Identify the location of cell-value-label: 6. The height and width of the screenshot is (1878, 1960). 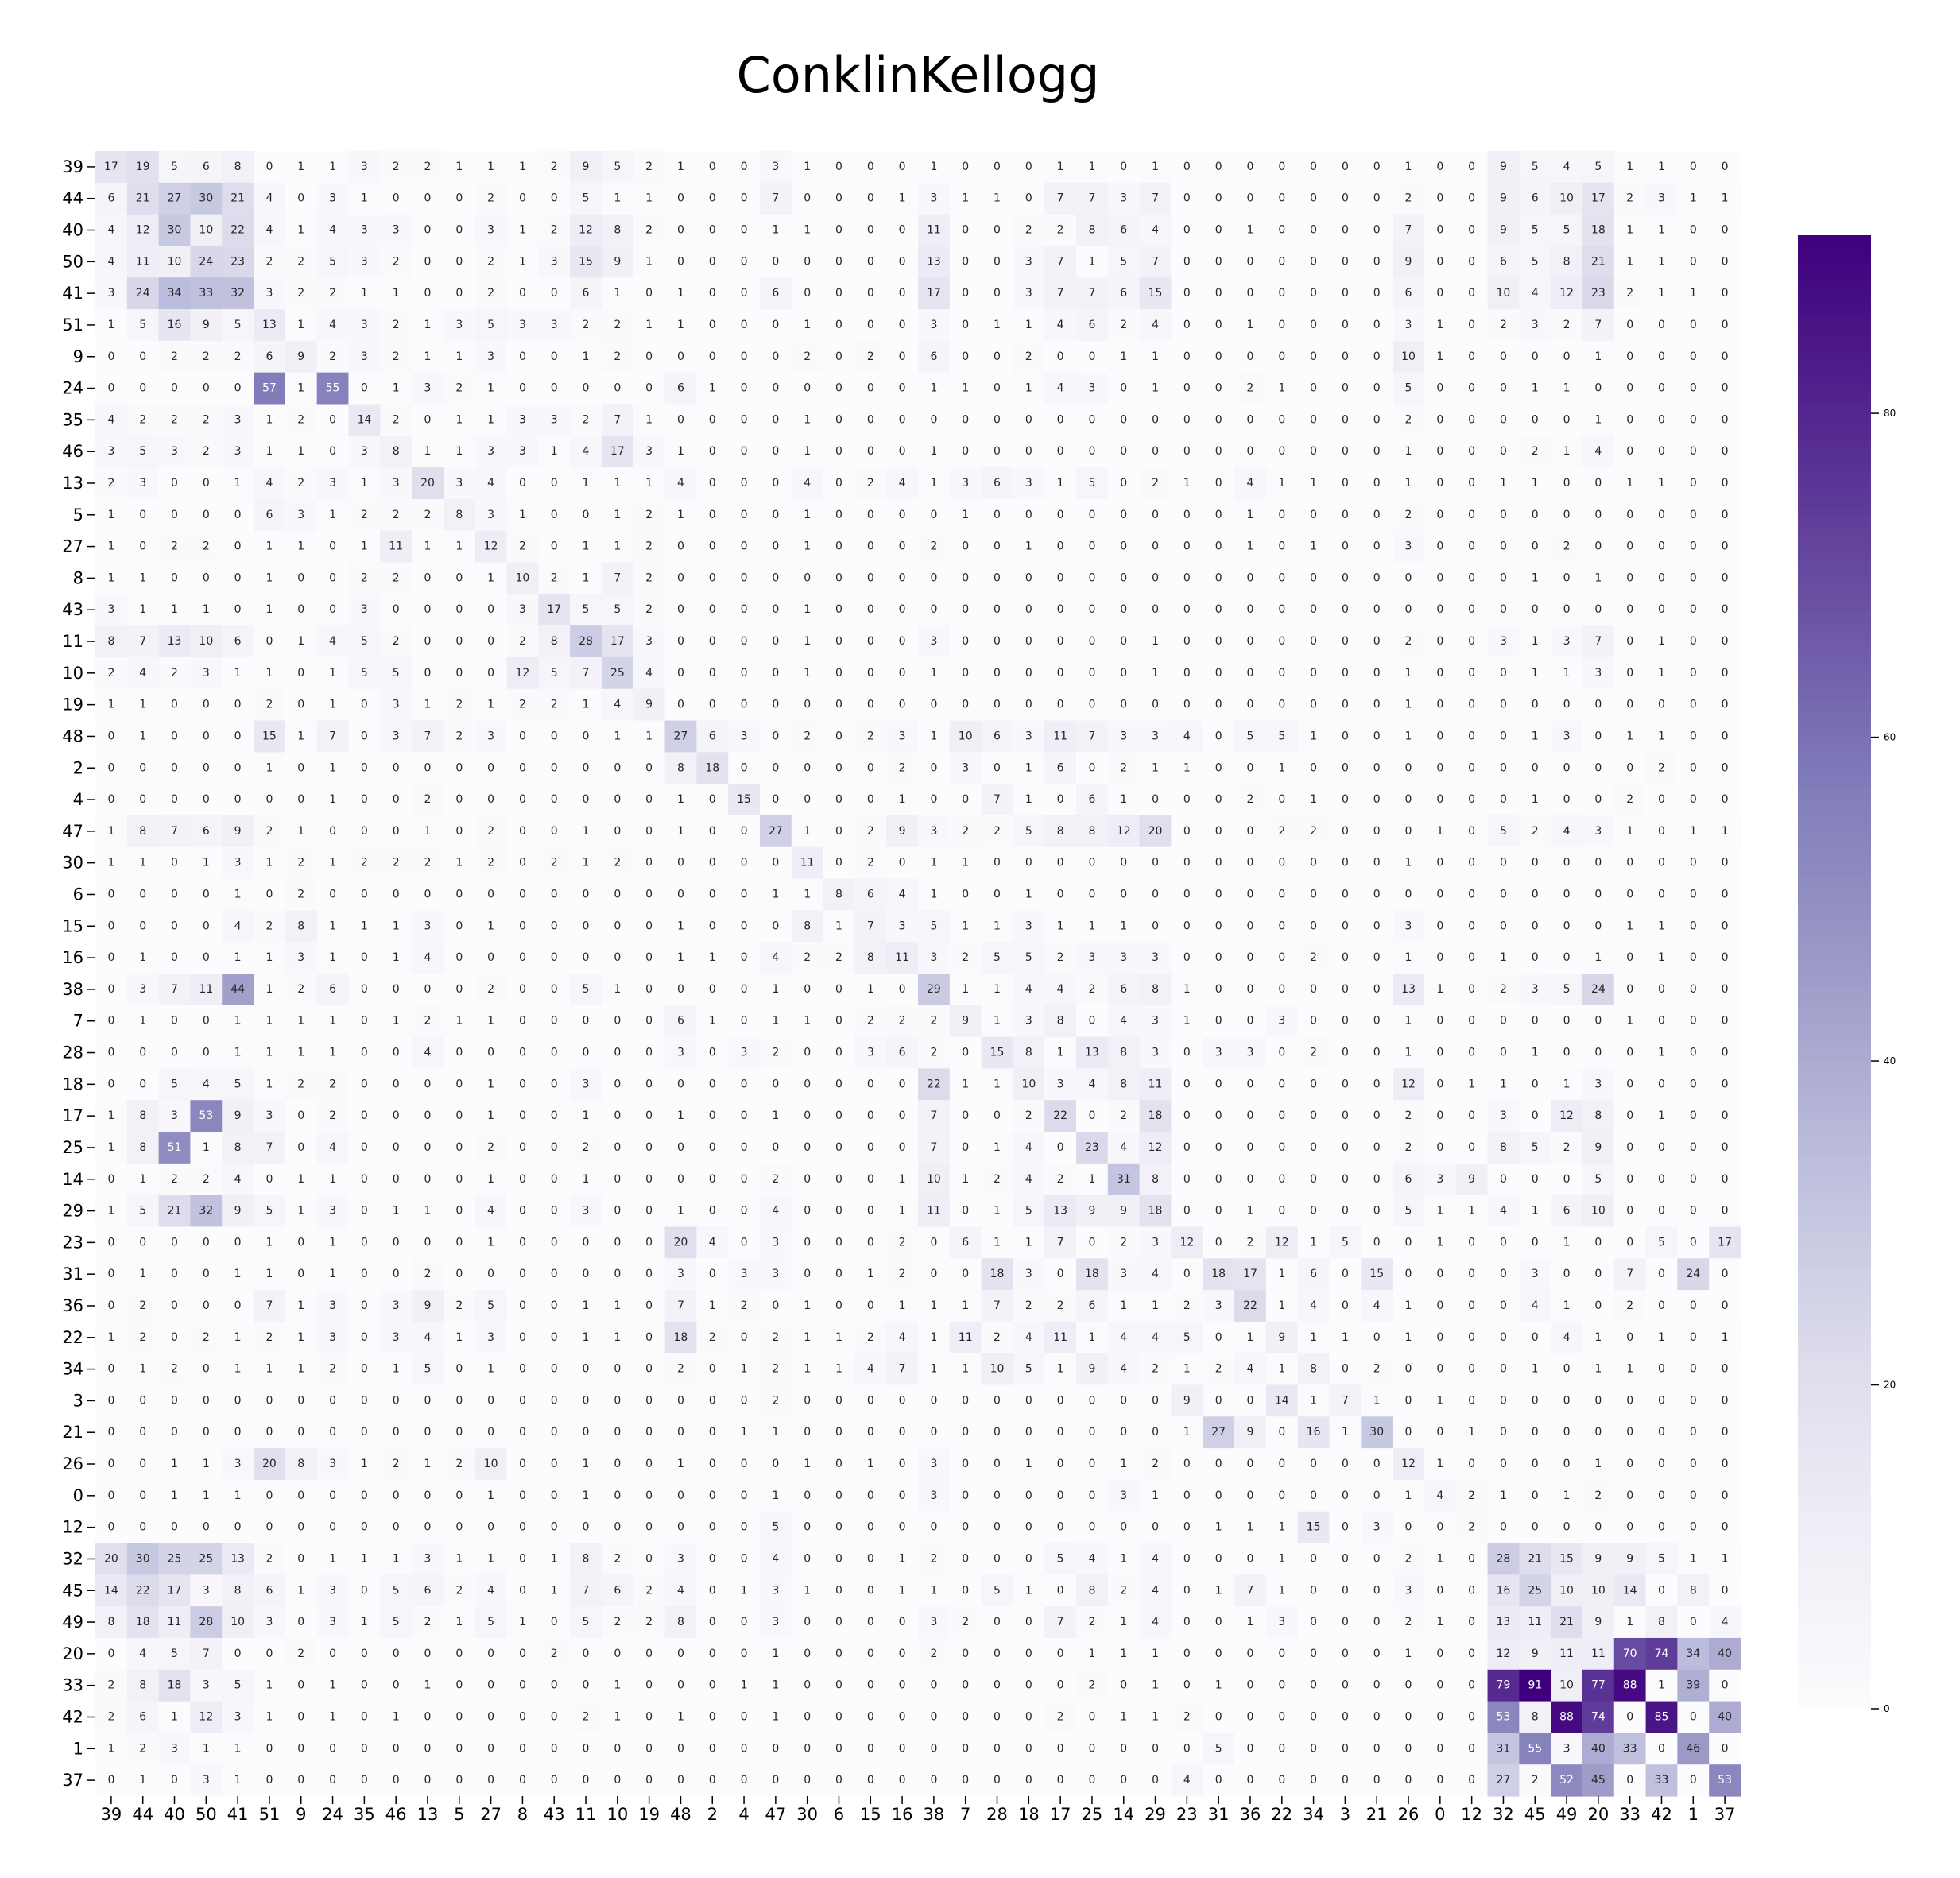
(207, 831).